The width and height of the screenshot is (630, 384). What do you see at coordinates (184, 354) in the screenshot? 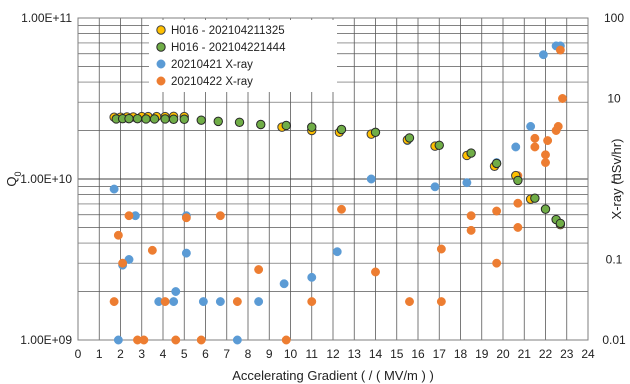
I see `x-tick-label: 5` at bounding box center [184, 354].